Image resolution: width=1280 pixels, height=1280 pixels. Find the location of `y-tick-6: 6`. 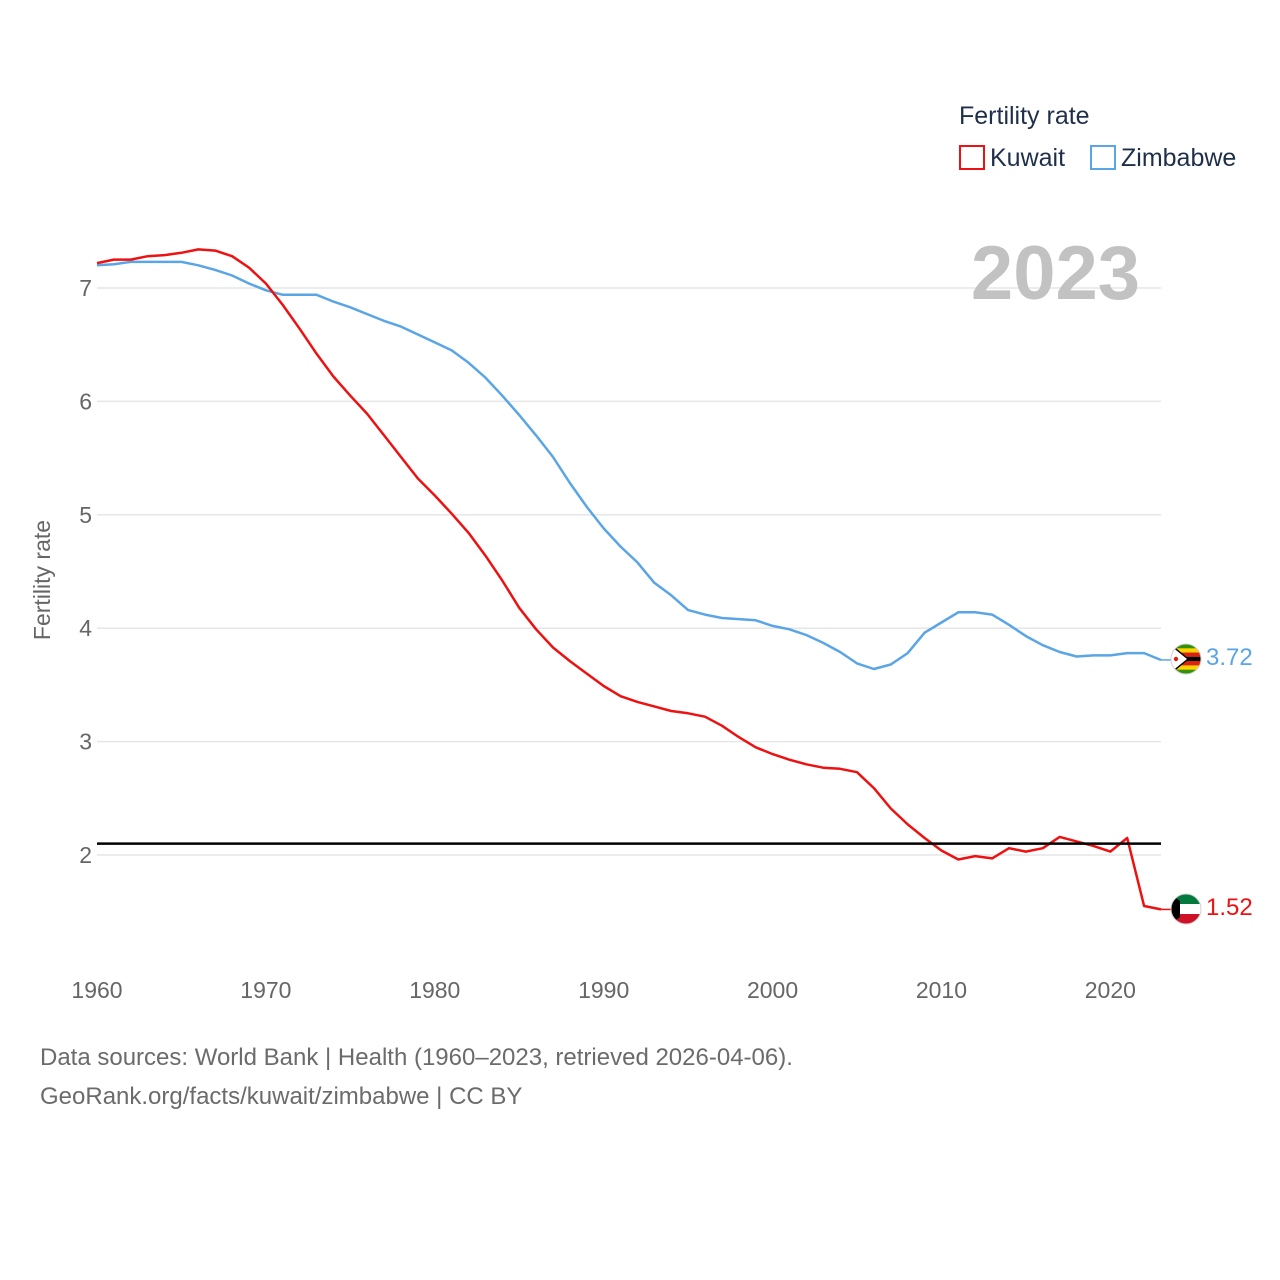

y-tick-6: 6 is located at coordinates (85, 401).